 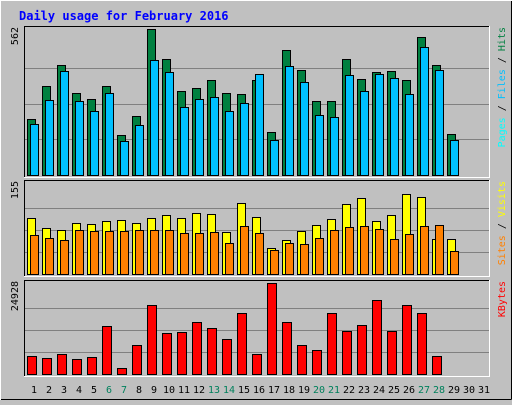 What do you see at coordinates (439, 390) in the screenshot?
I see `x-tick-label-day-28: 28` at bounding box center [439, 390].